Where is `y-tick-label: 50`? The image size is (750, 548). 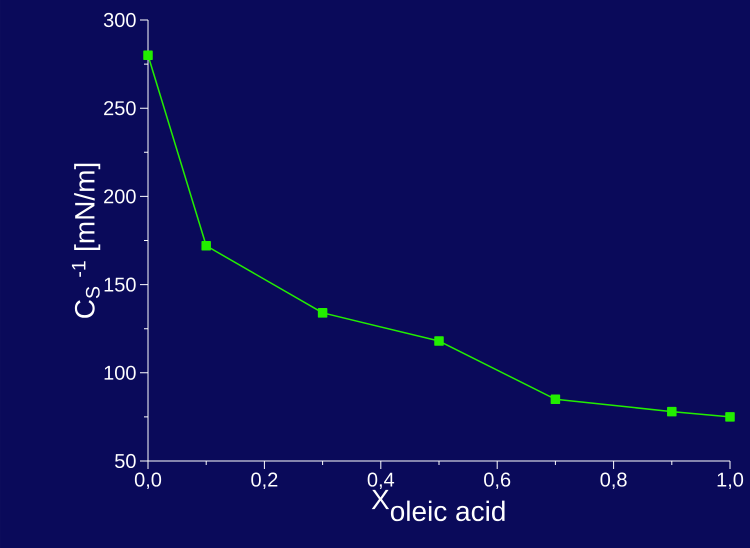
y-tick-label: 50 is located at coordinates (125, 461).